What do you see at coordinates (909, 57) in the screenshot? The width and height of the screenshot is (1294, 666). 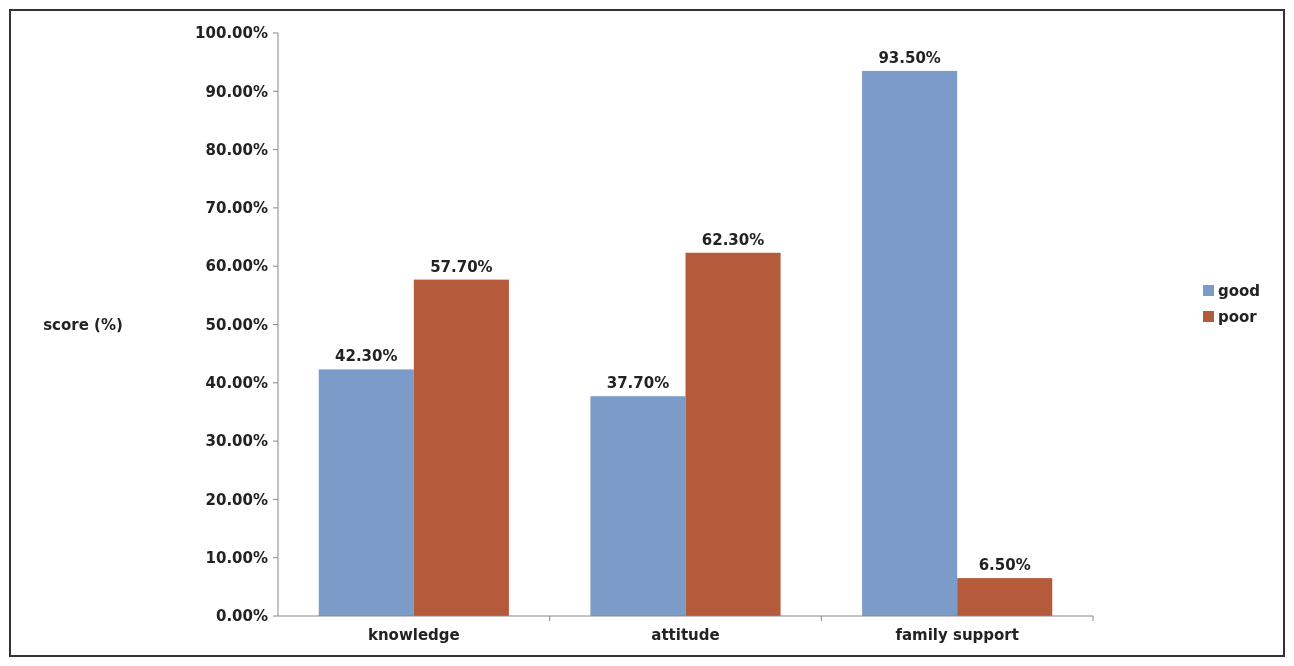 I see `data-label: 93.50%` at bounding box center [909, 57].